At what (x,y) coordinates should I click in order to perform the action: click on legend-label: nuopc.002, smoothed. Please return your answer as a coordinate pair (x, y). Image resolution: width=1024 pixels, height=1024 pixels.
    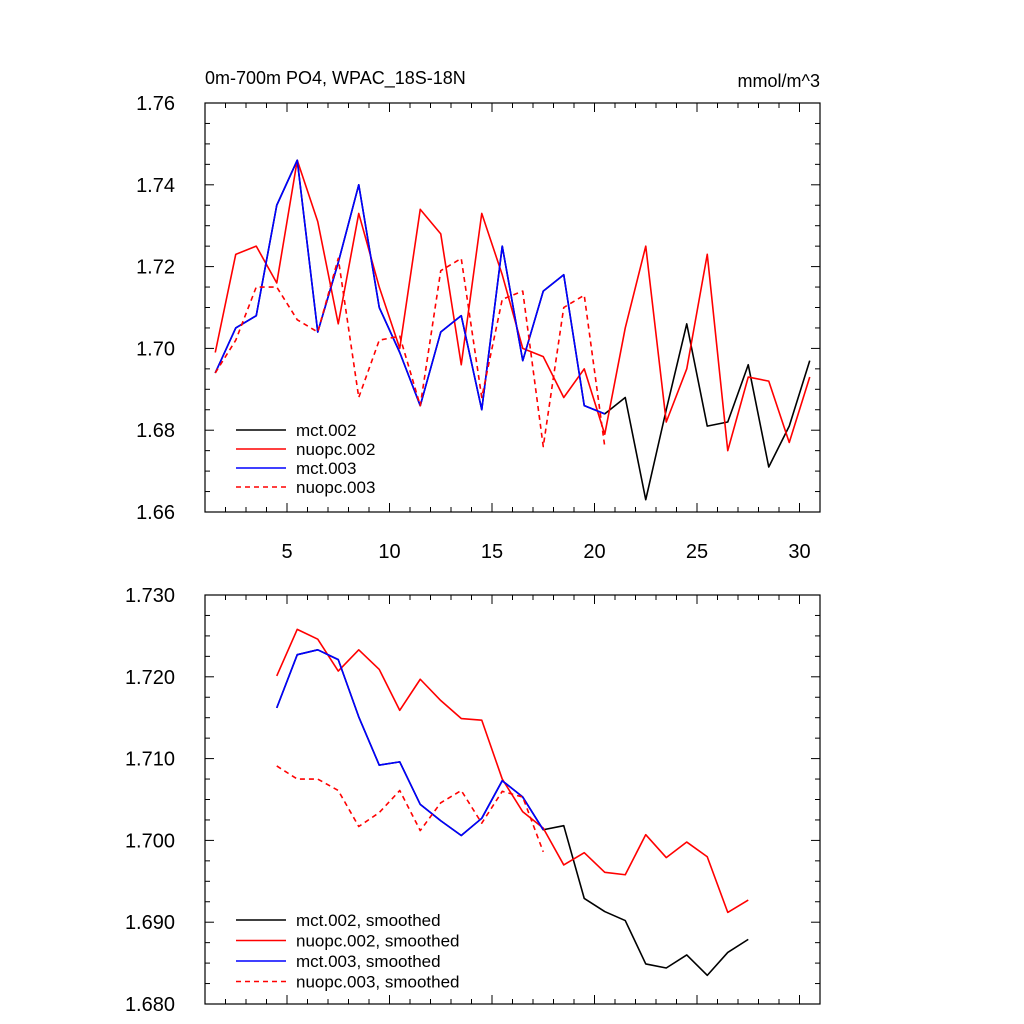
    Looking at the image, I should click on (378, 941).